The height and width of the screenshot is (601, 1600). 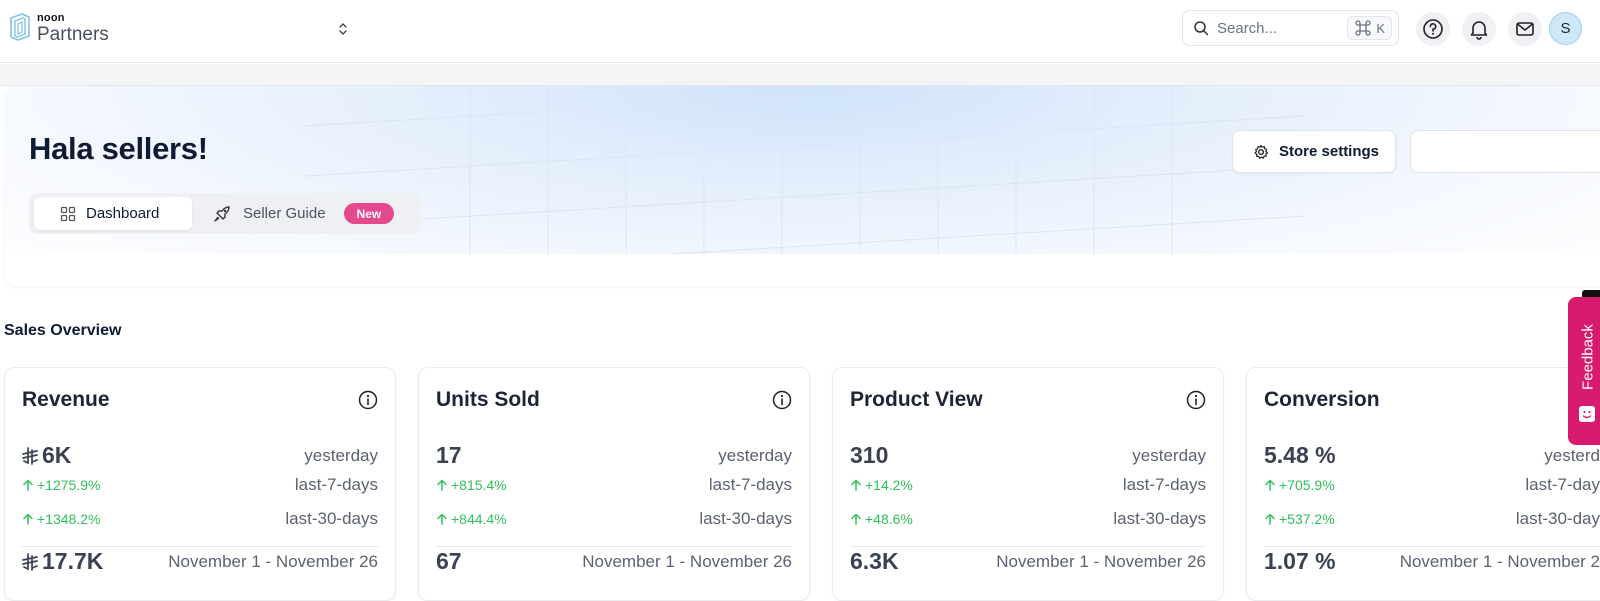 I want to click on week-row: +1275.9% last-7-days, so click(x=200, y=485).